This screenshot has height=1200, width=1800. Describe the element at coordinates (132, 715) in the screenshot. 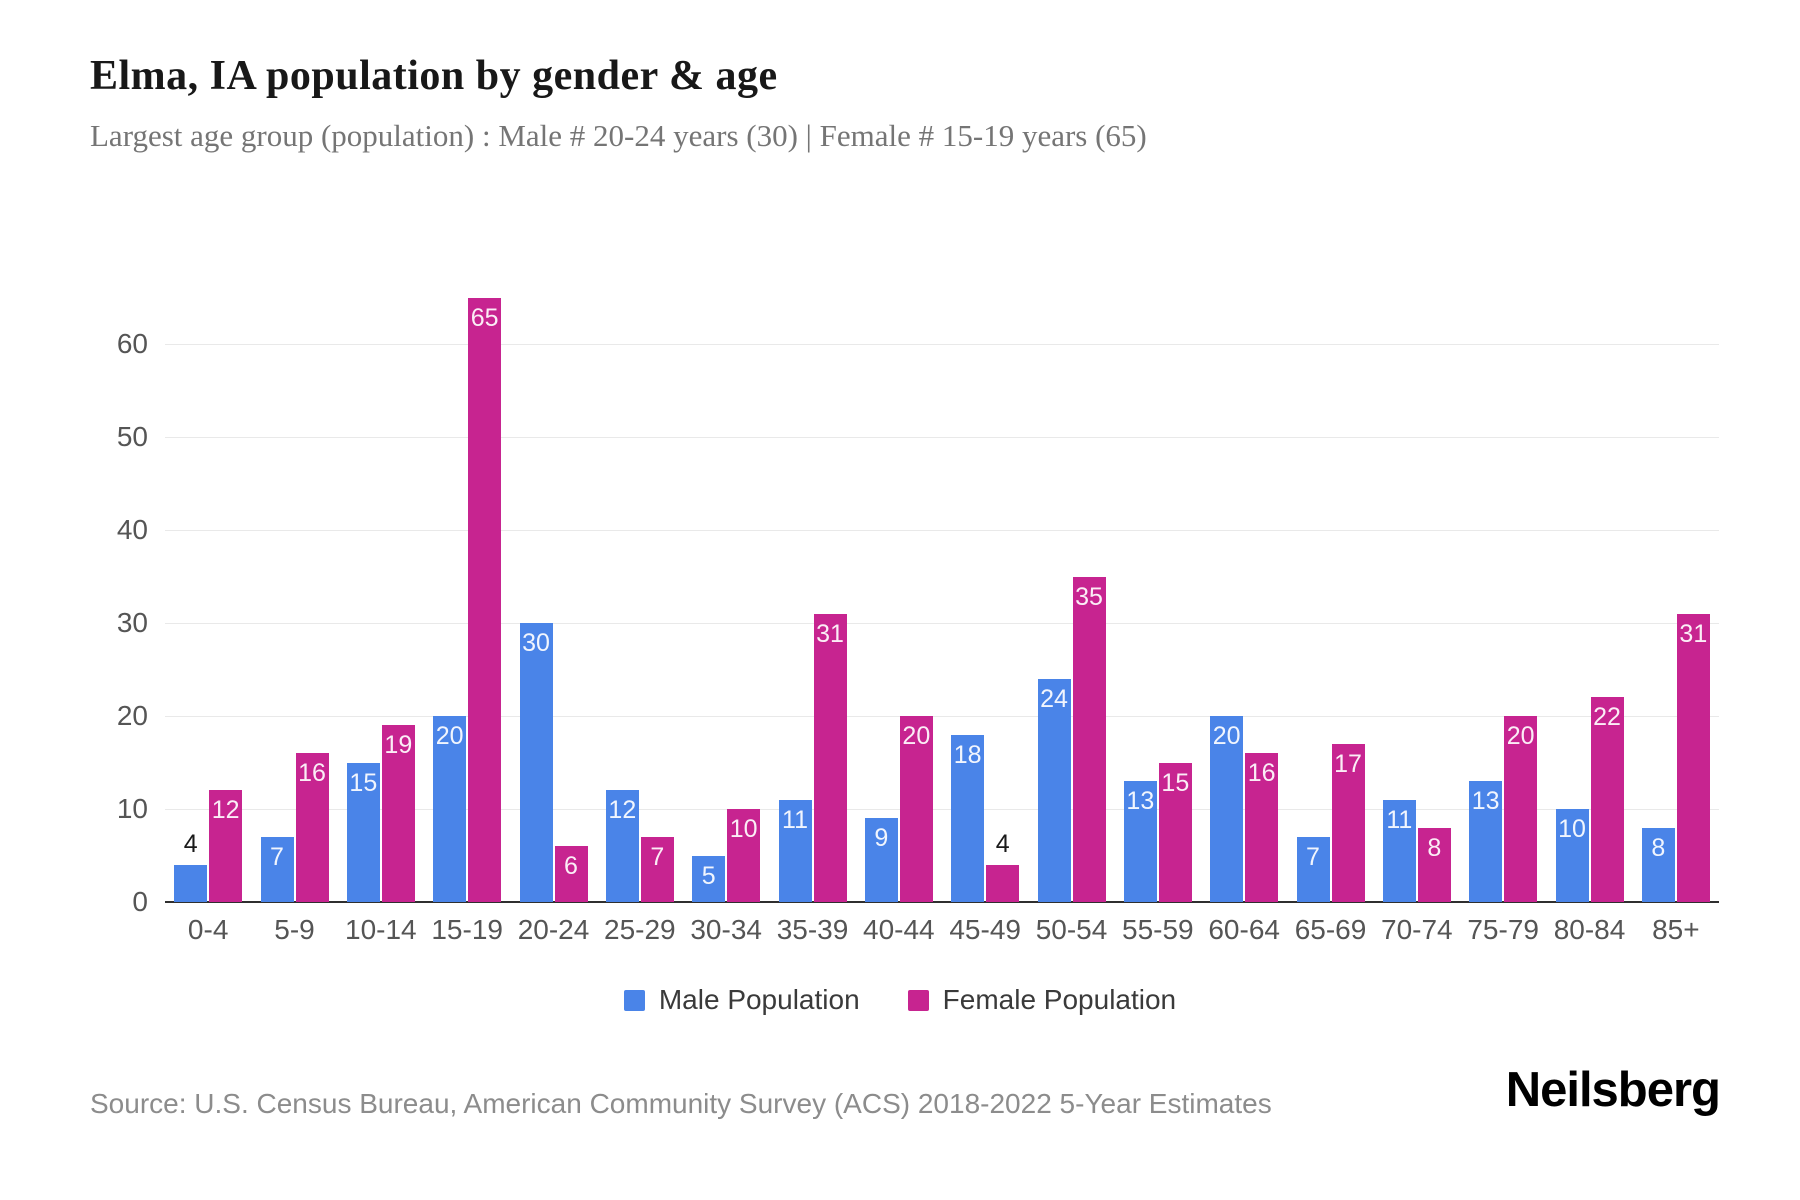

I see `y-axis-tick-label: 20` at that location.